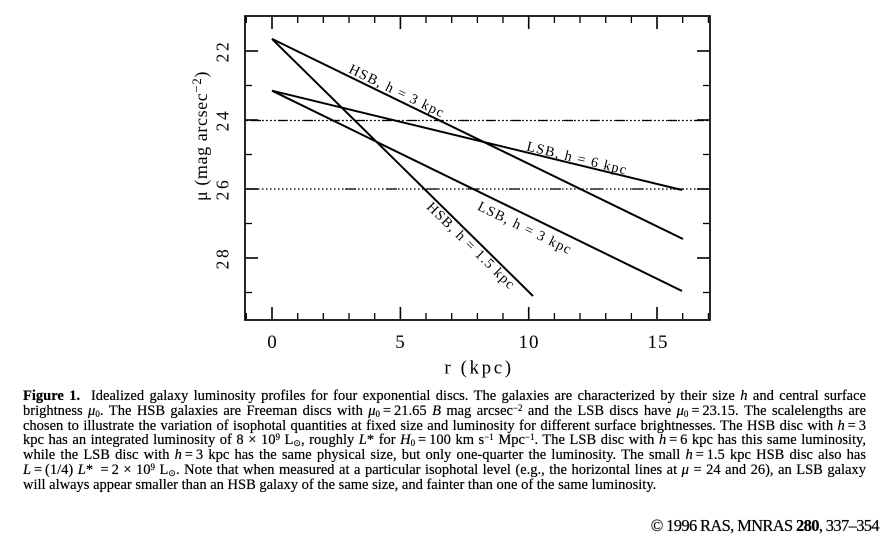  What do you see at coordinates (223, 189) in the screenshot?
I see `svg-text: 26` at bounding box center [223, 189].